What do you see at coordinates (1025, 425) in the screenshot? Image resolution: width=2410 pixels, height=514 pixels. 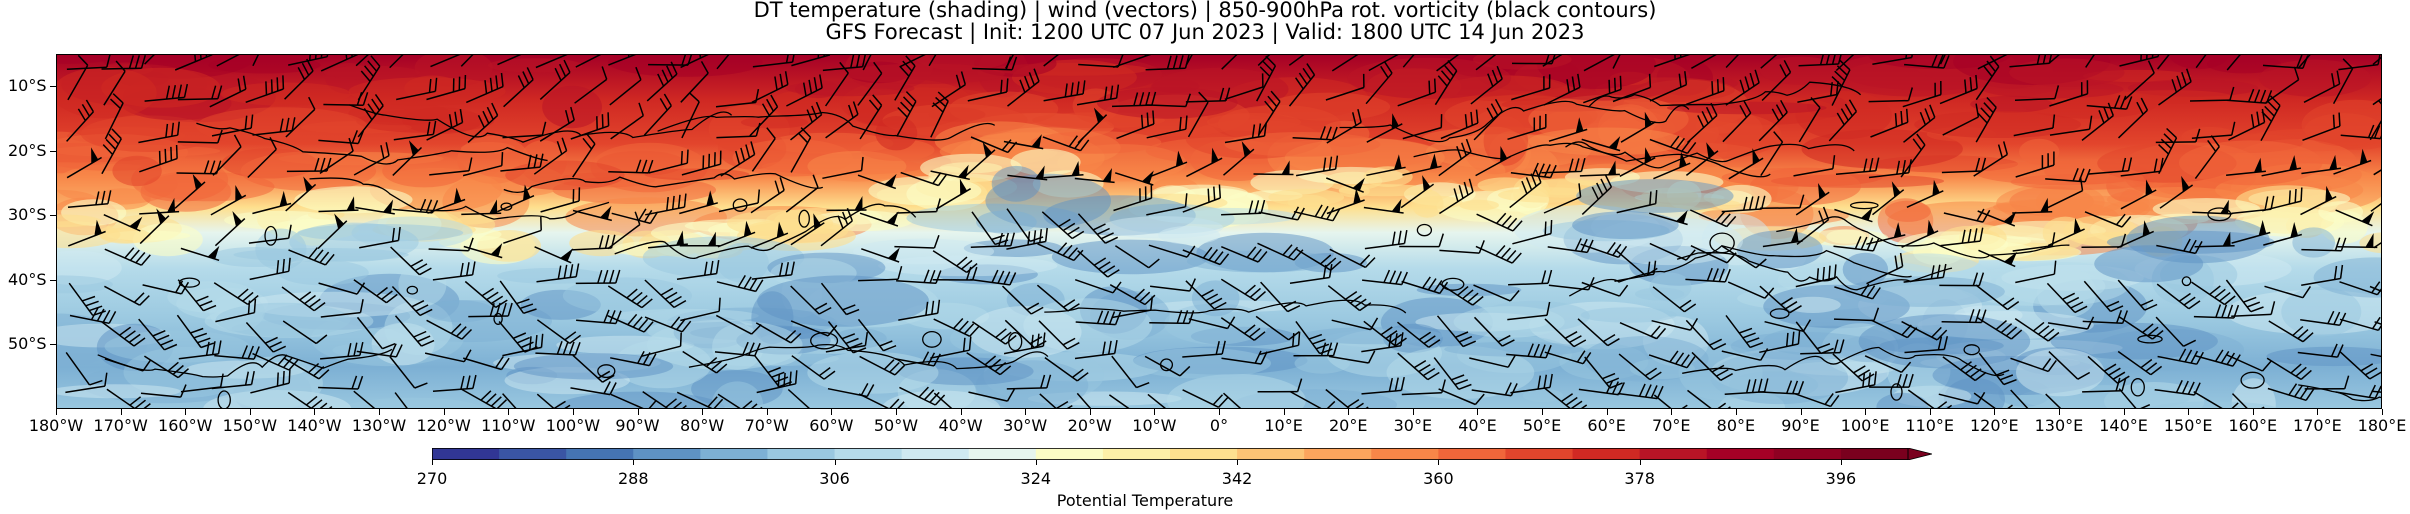 I see `lon-label: 30°W` at bounding box center [1025, 425].